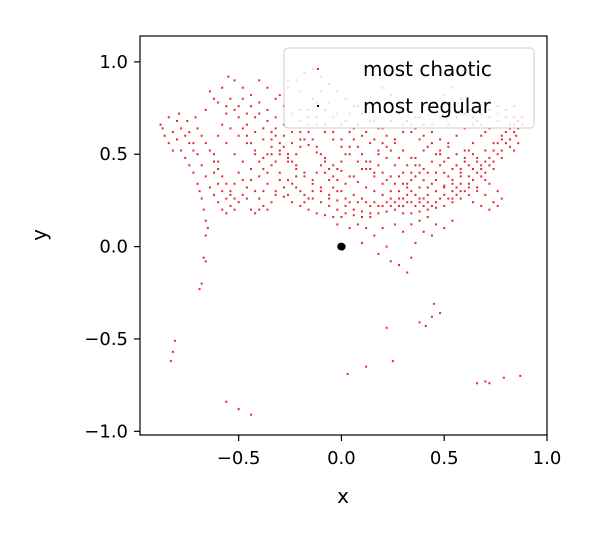 The width and height of the screenshot is (594, 540). I want to click on y-tick-label: 0.5, so click(113, 154).